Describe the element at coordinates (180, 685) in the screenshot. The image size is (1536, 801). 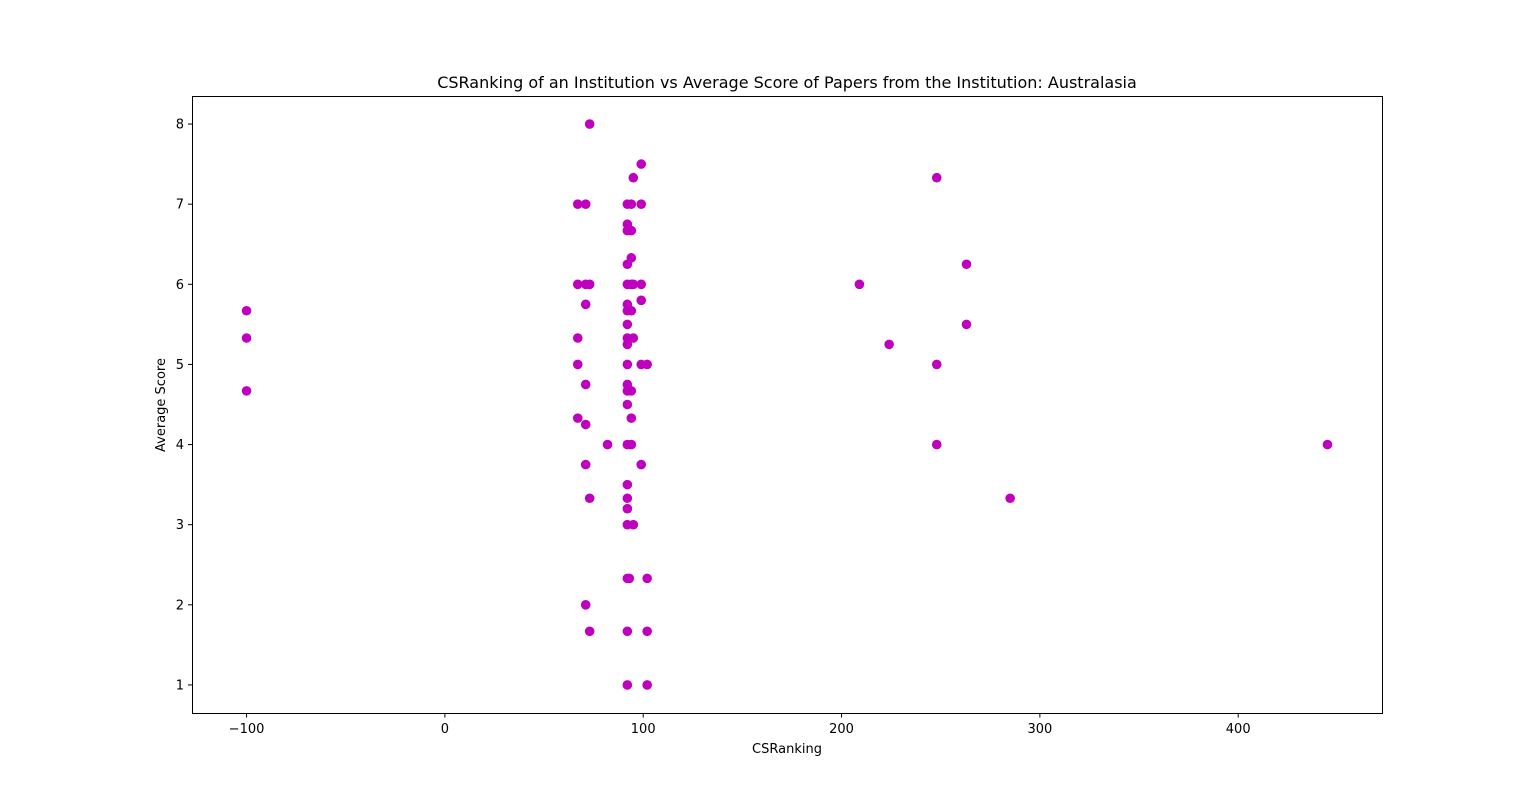
I see `y-tick-label: 1` at that location.